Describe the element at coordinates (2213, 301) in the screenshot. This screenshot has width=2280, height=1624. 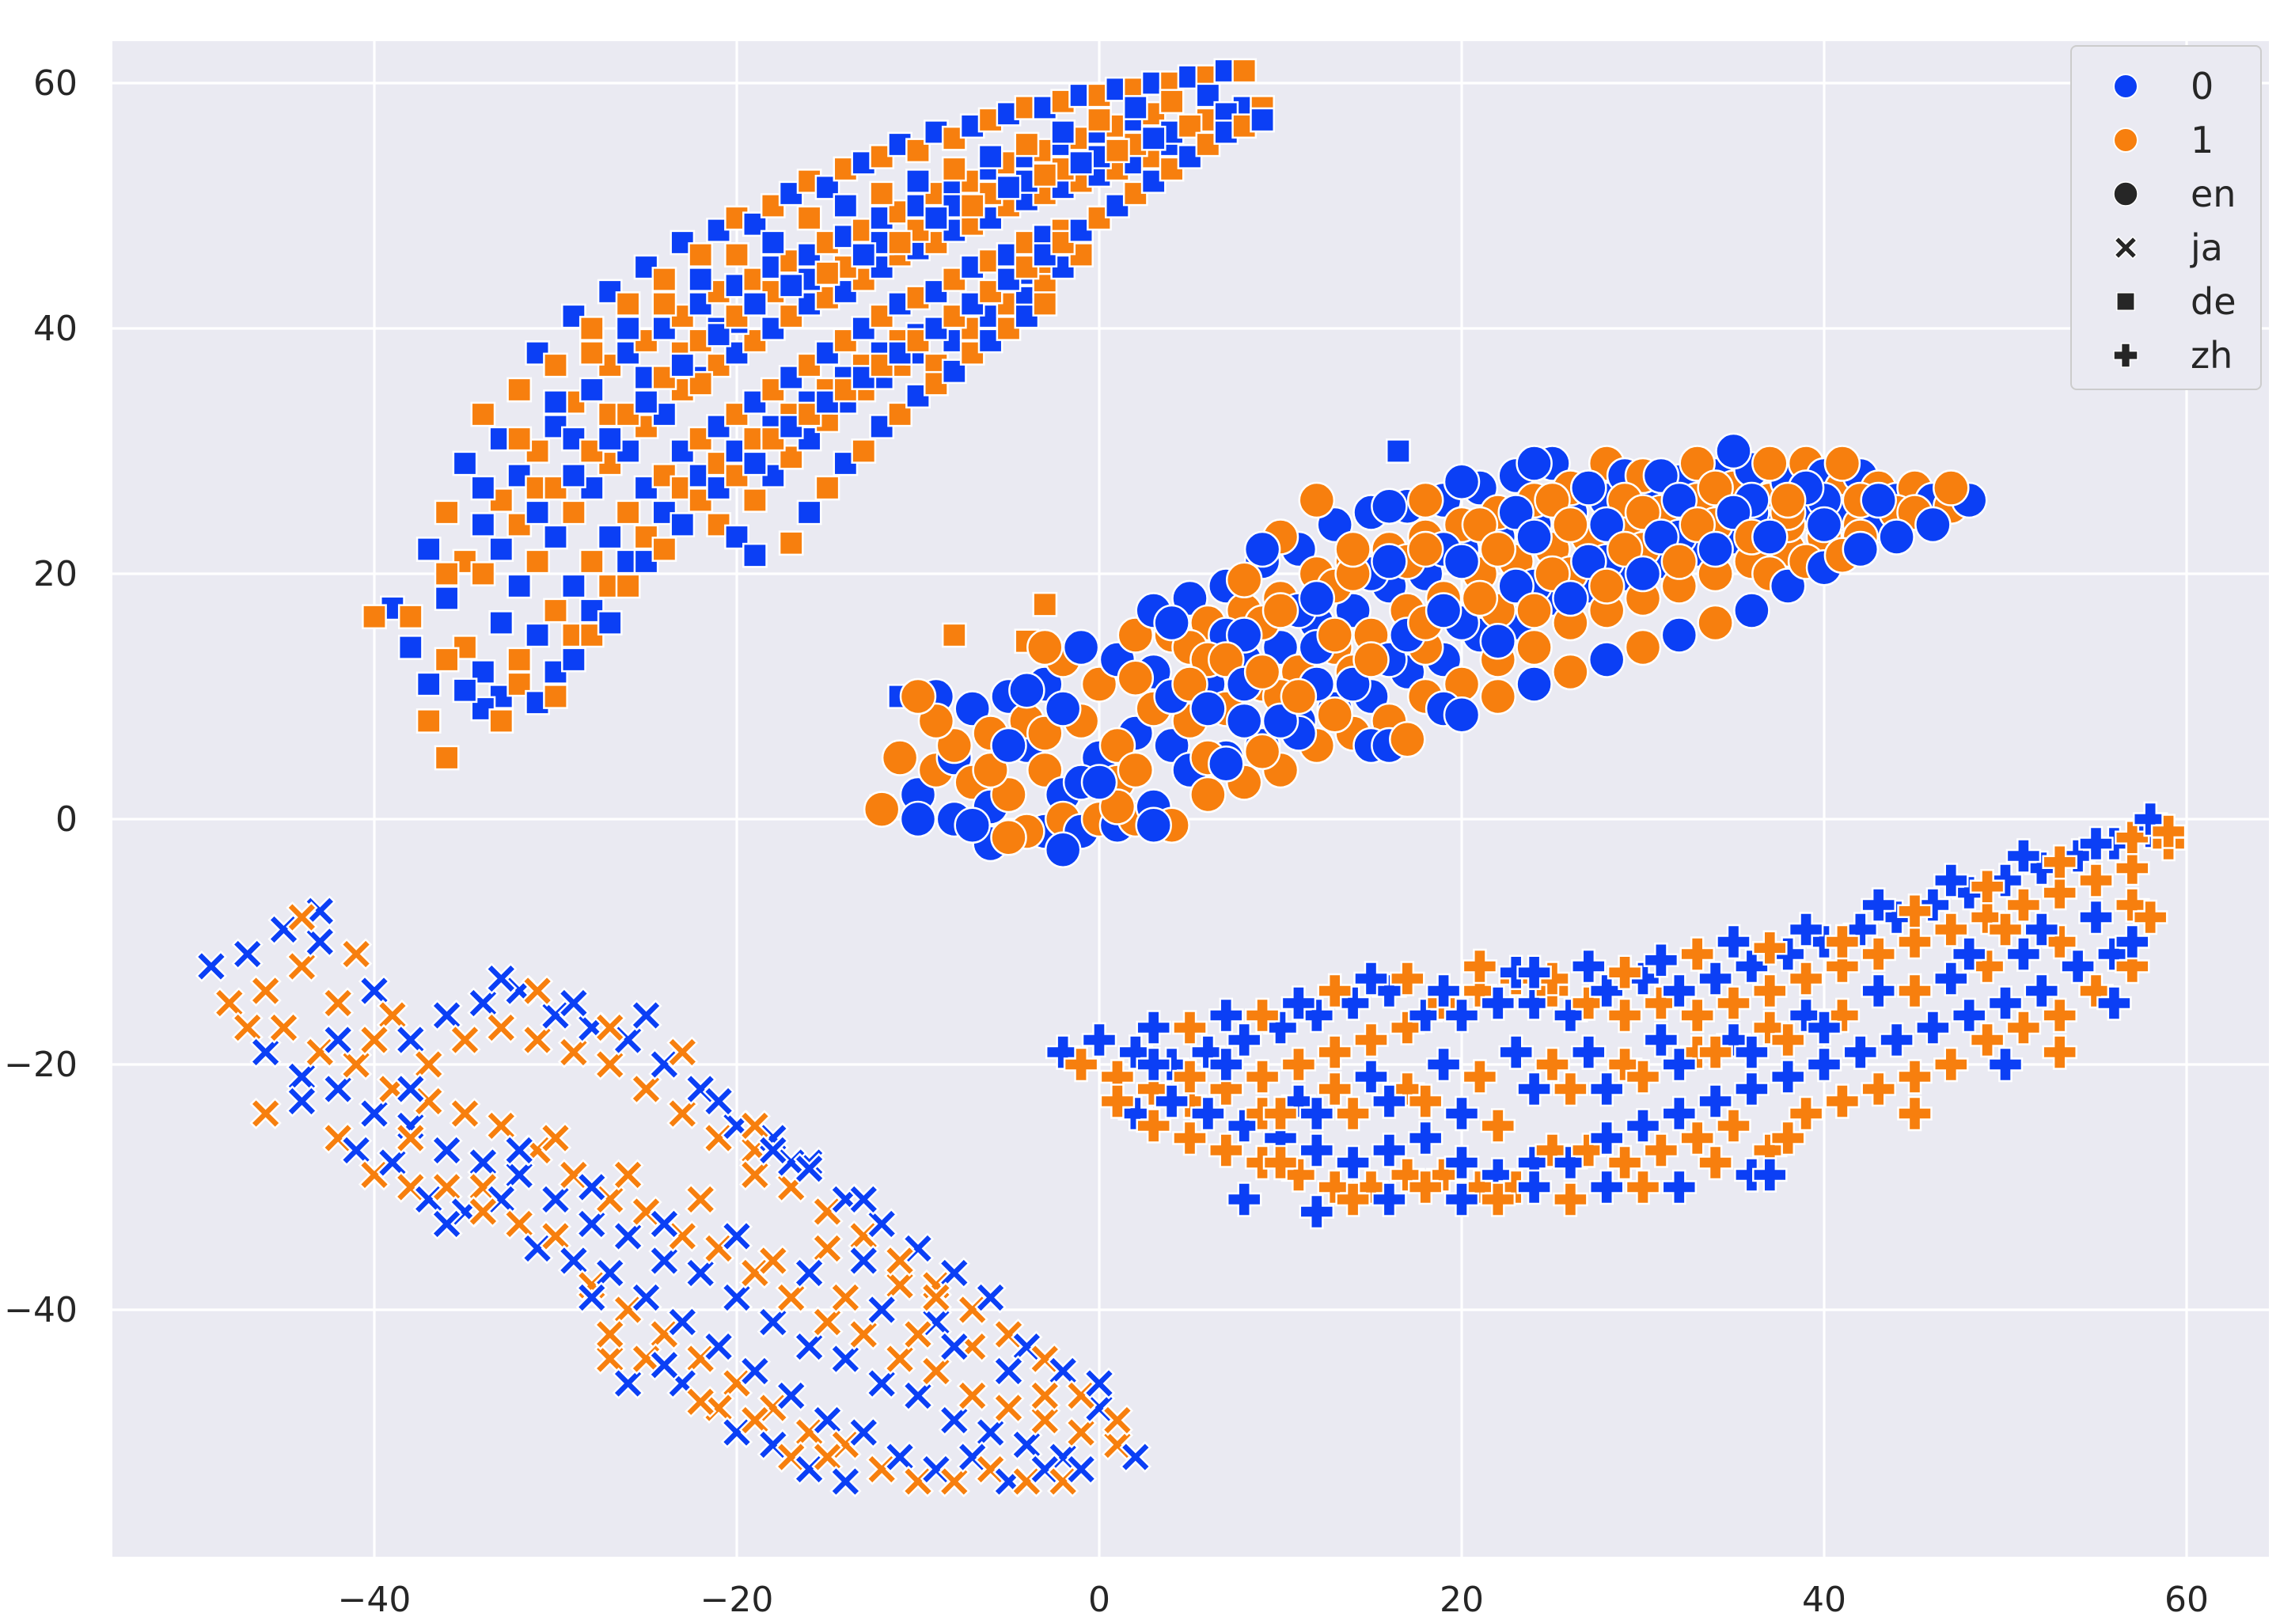
I see `legend-style-label: de` at that location.